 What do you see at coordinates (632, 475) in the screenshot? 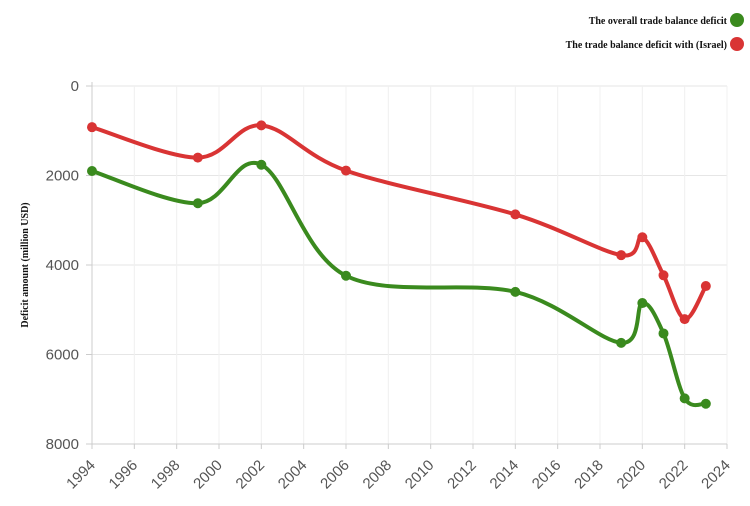
I see `x-tick-label: 2020` at bounding box center [632, 475].